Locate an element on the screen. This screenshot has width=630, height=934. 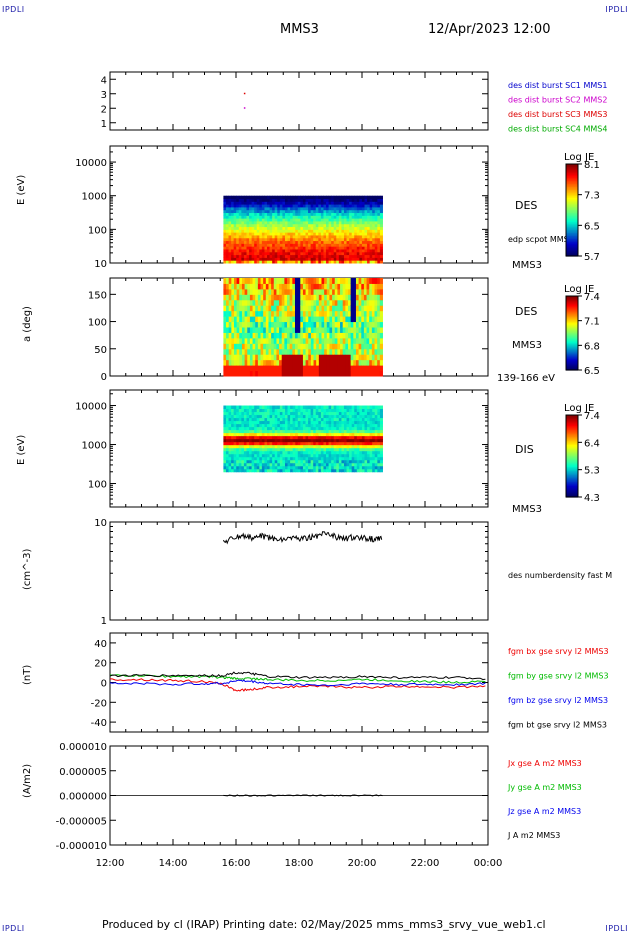
burst-point is located at coordinates (244, 93).